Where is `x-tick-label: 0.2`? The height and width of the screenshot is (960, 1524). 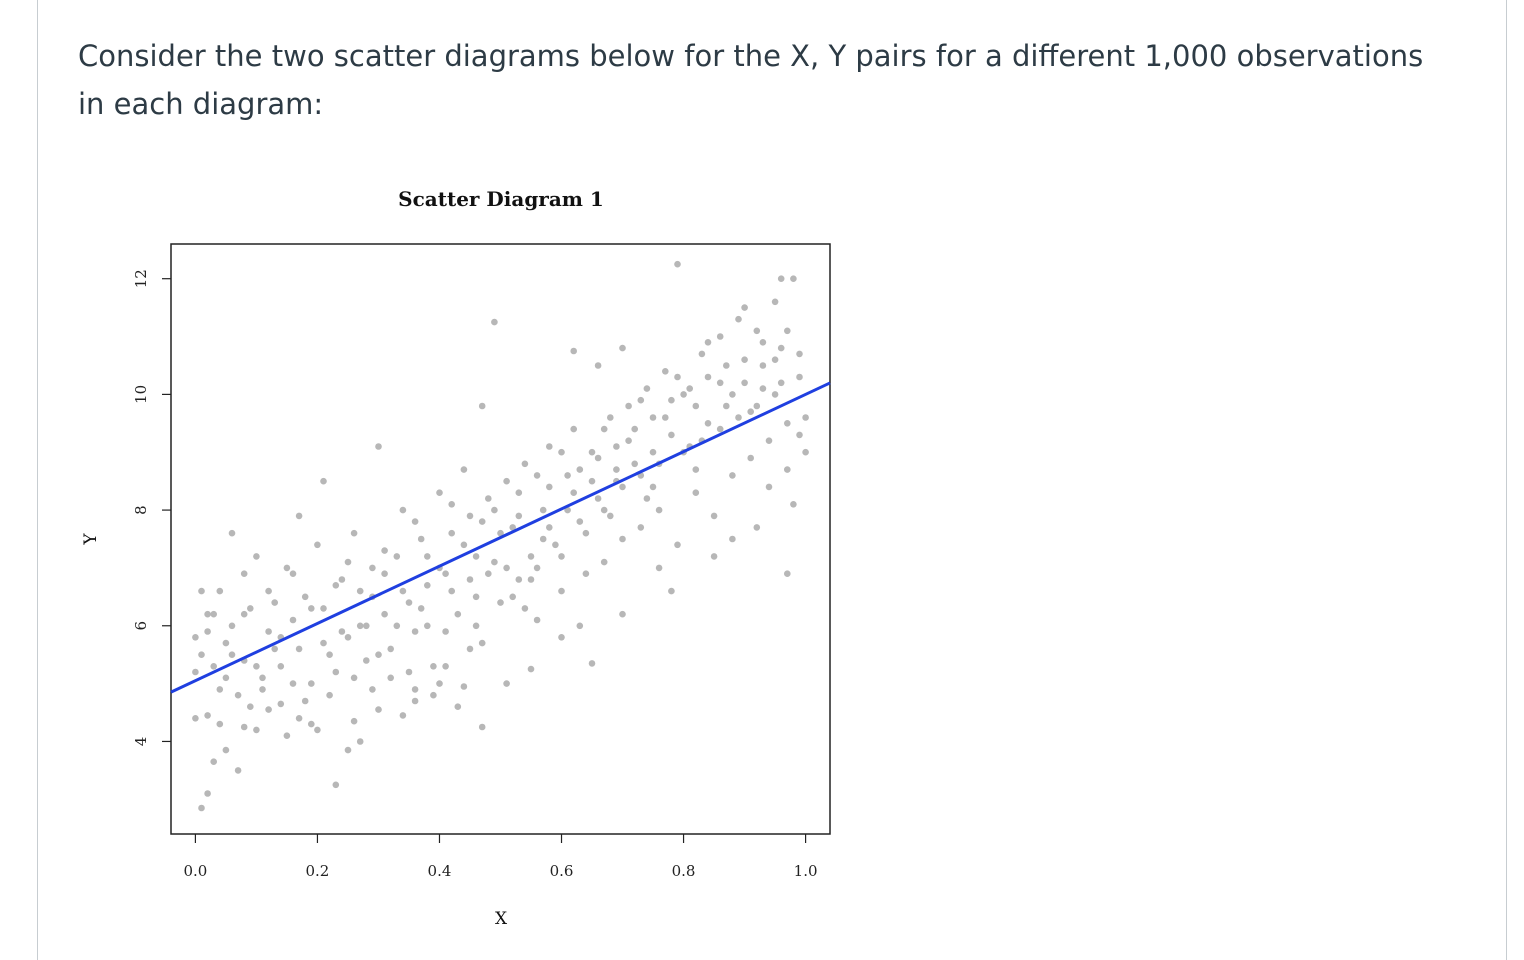 x-tick-label: 0.2 is located at coordinates (318, 871).